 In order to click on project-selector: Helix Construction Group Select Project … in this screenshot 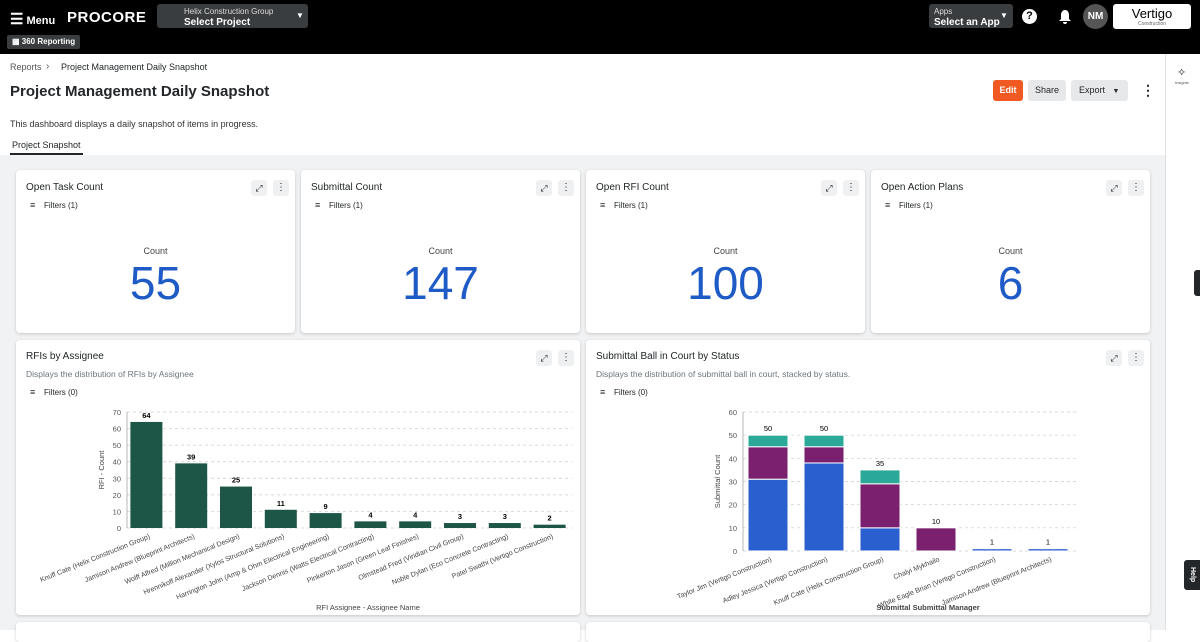, I will do `click(232, 16)`.